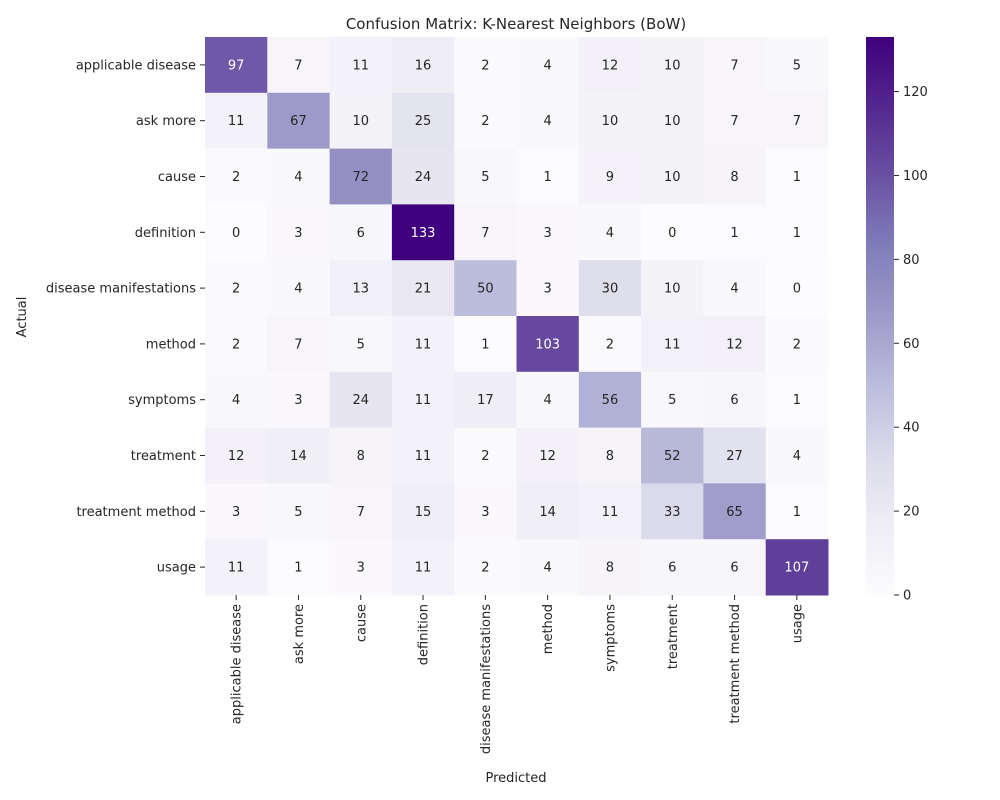  What do you see at coordinates (22, 317) in the screenshot?
I see `y-axis-label: Actual` at bounding box center [22, 317].